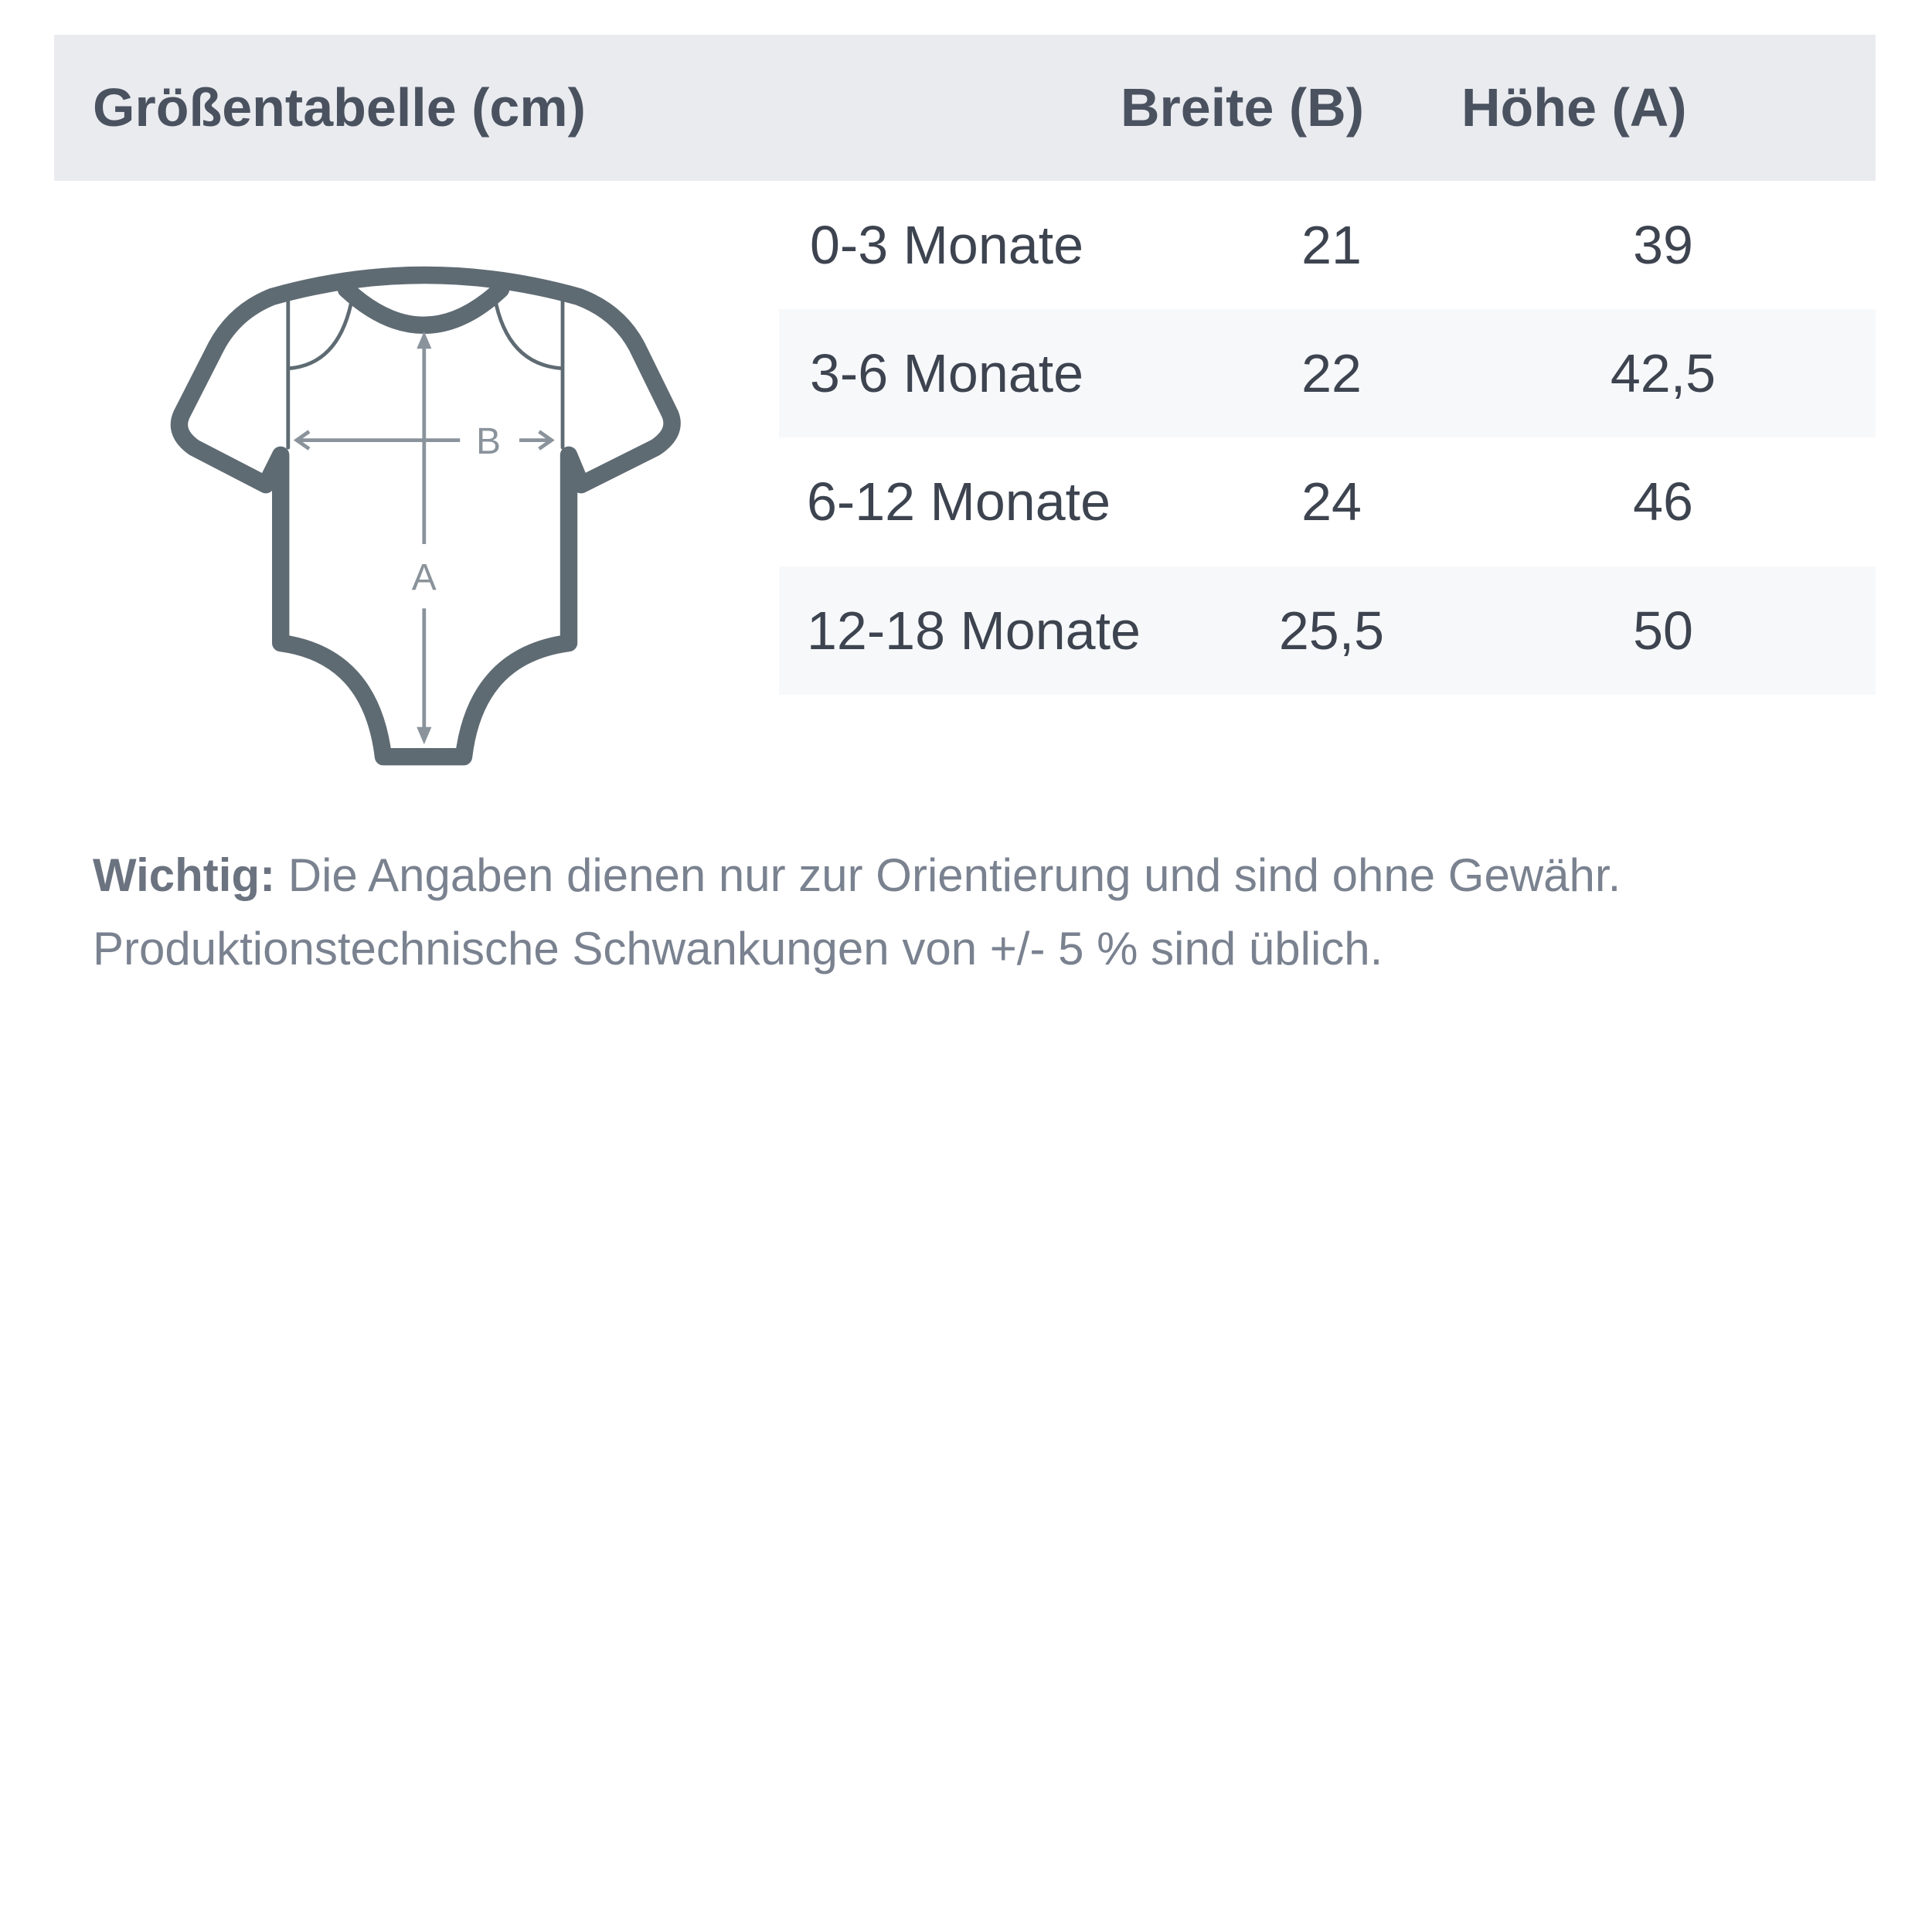 This screenshot has width=1932, height=1932. I want to click on table-title: Größentabelle (cm), so click(339, 108).